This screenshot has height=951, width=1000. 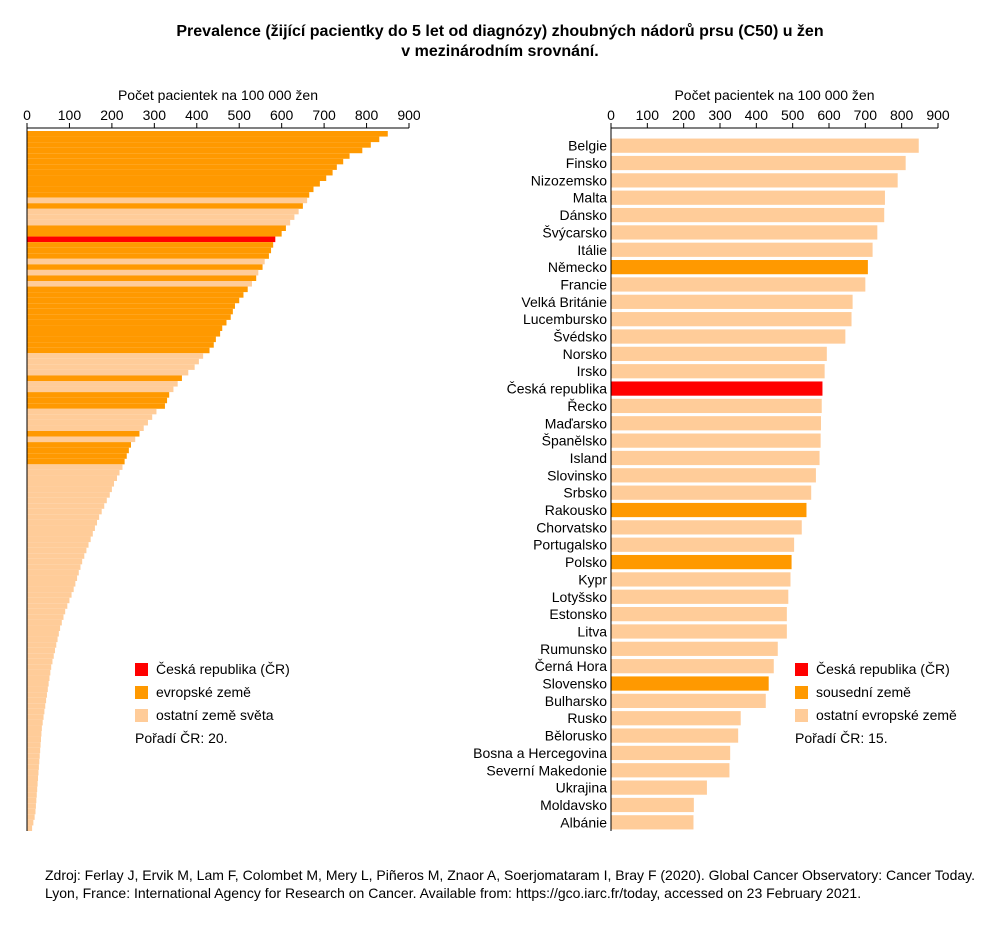 I want to click on europe-category-label: Chorvatsko, so click(x=571, y=527).